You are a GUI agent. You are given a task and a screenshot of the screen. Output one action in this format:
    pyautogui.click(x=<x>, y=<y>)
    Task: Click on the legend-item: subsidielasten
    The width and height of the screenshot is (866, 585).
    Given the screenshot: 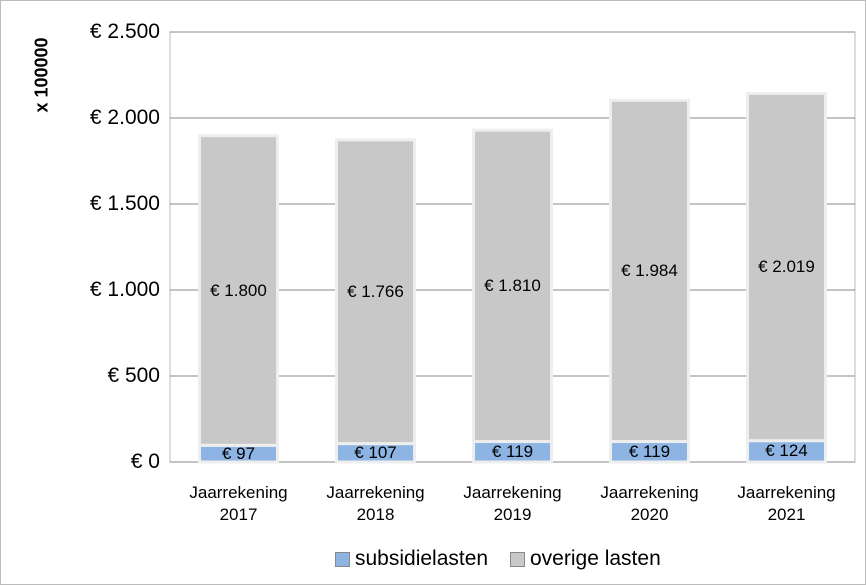 What is the action you would take?
    pyautogui.click(x=411, y=559)
    